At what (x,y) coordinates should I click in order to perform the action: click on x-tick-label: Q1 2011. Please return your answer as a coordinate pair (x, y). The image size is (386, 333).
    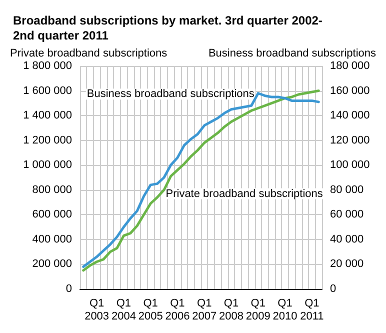
    Looking at the image, I should click on (312, 310).